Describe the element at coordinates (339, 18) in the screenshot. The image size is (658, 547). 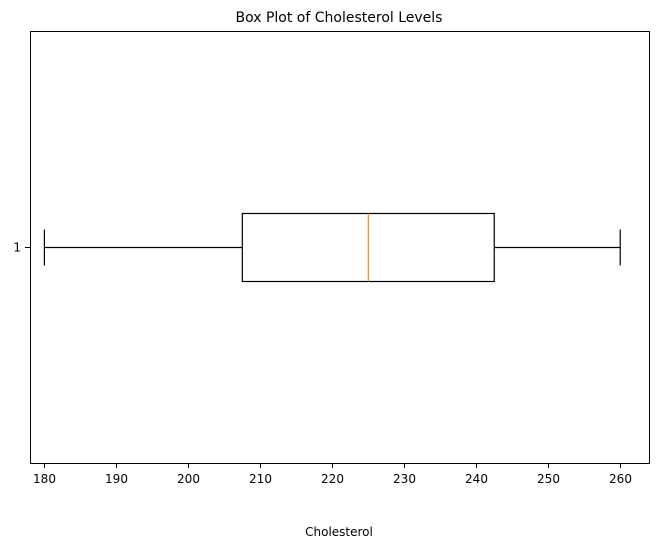
I see `chart-title: Box Plot of Cholesterol Levels` at that location.